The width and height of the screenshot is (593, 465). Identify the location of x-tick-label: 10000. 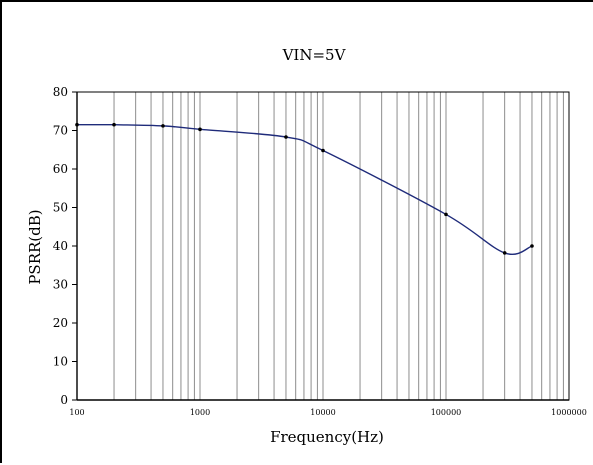
(322, 412).